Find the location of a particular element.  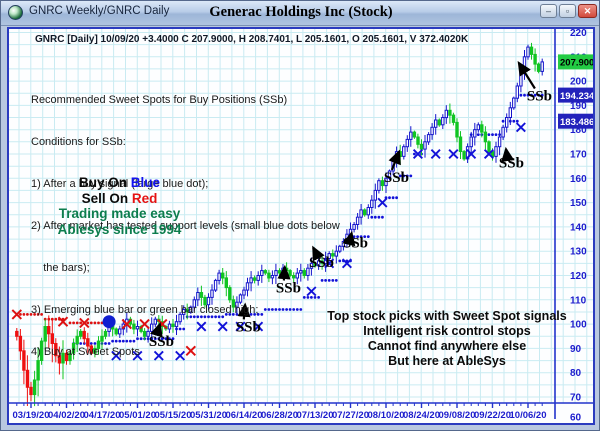

promo-line: But here at AbleSys is located at coordinates (447, 361).